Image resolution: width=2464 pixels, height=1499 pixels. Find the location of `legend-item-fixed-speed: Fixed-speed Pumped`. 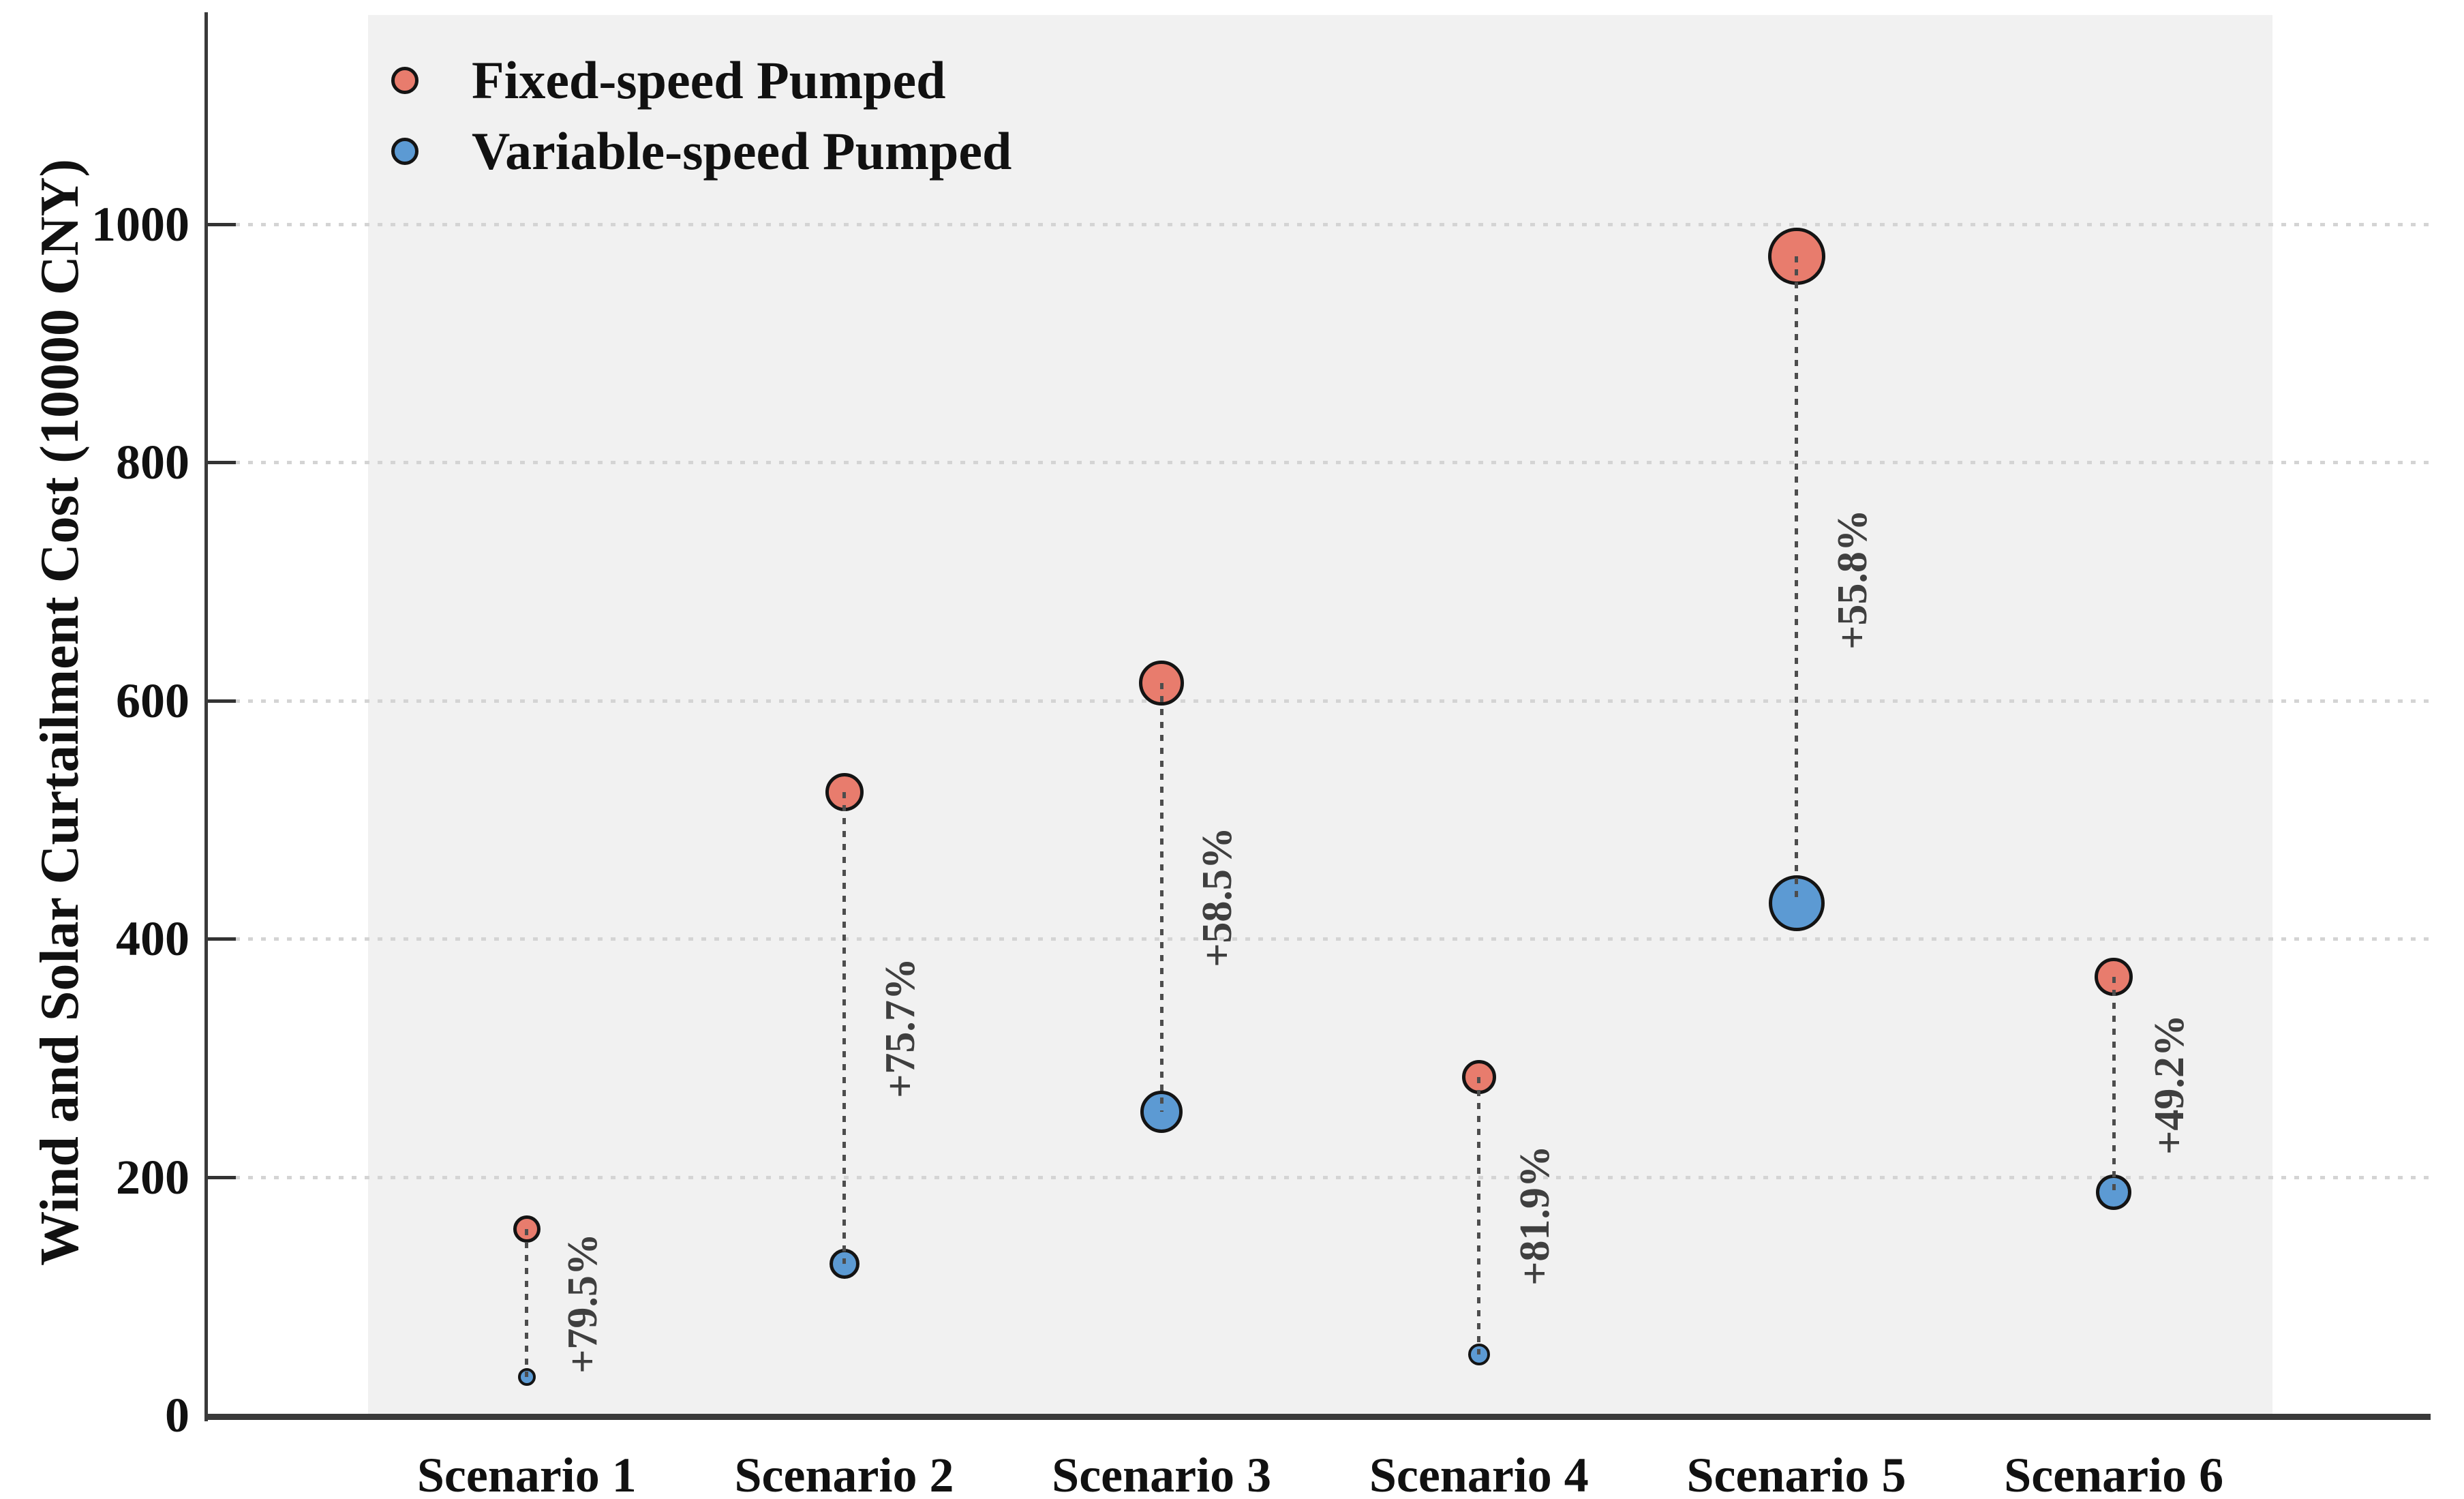

legend-item-fixed-speed: Fixed-speed Pumped is located at coordinates (668, 80).